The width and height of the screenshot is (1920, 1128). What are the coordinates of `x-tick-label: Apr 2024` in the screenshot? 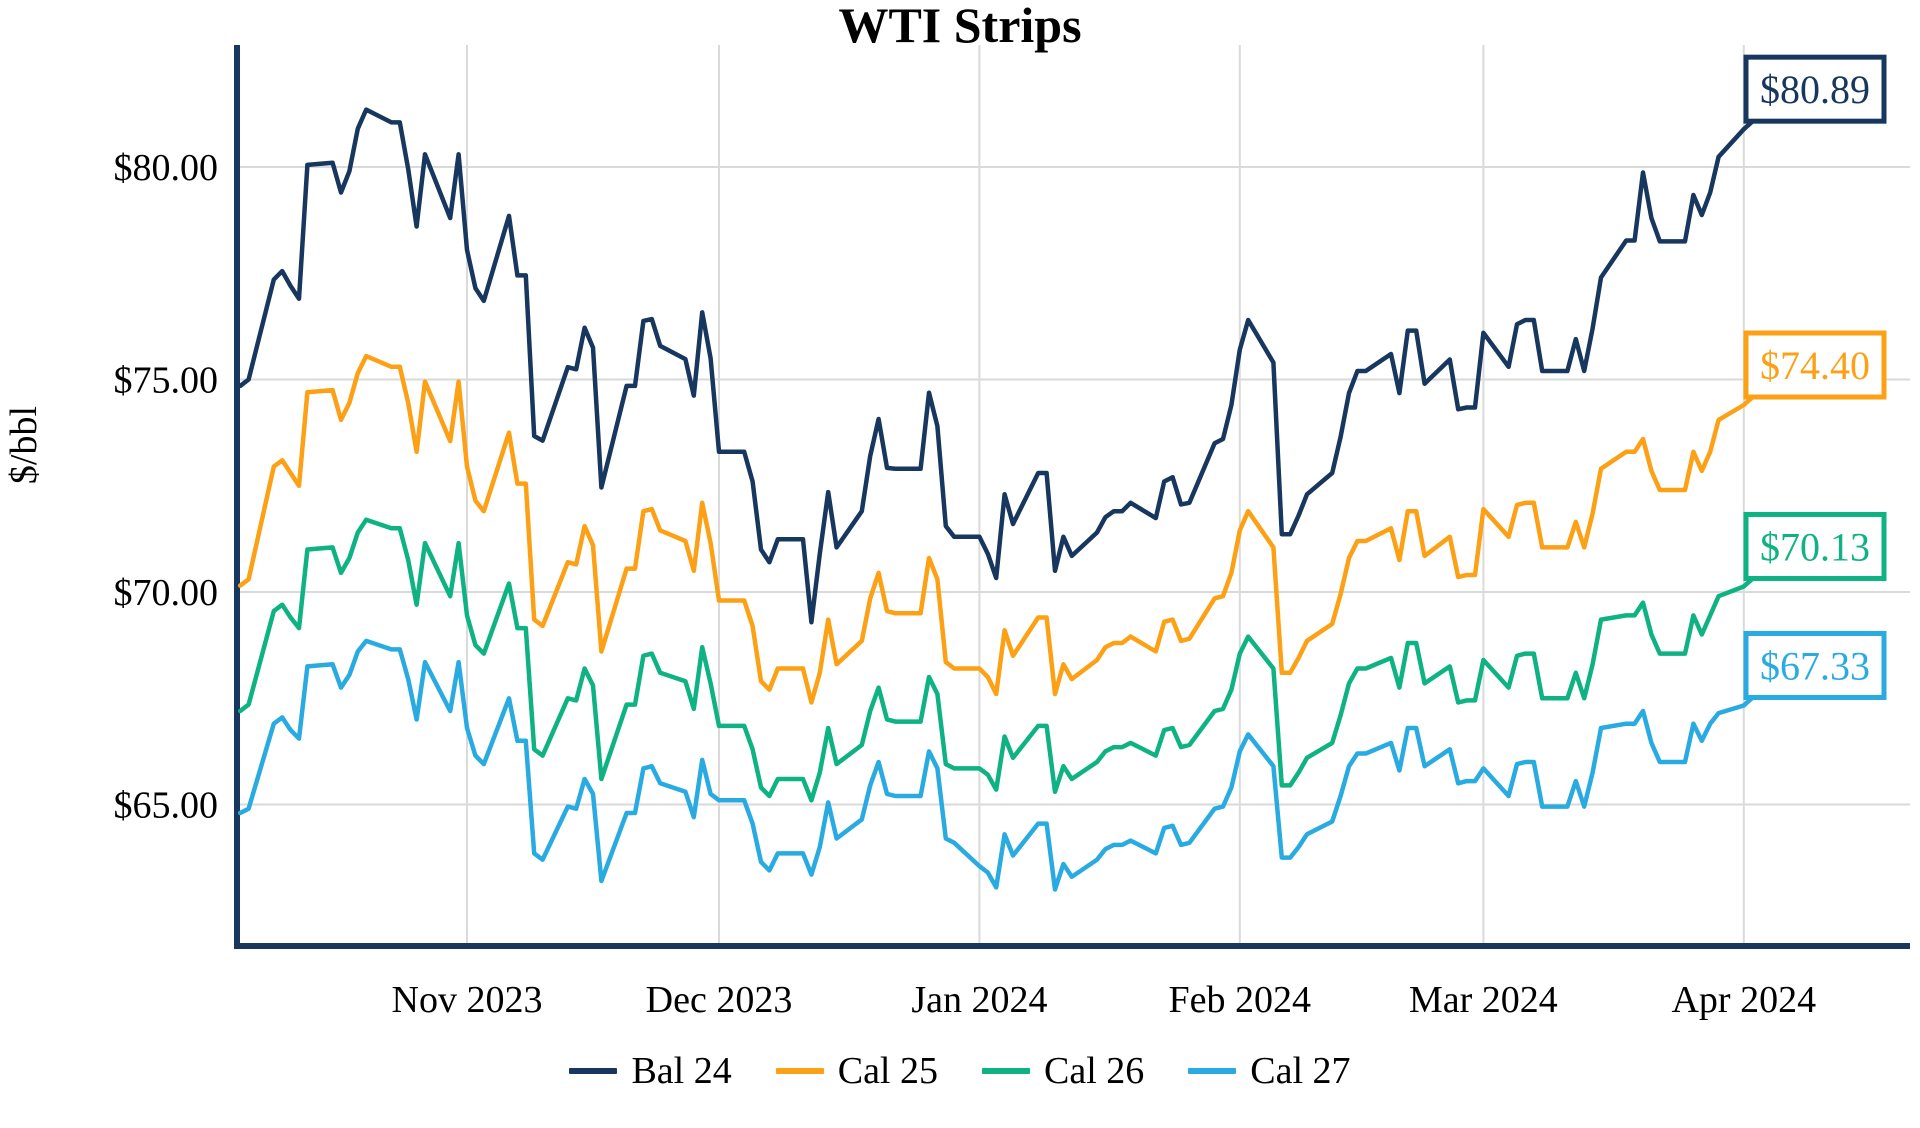 It's located at (1743, 1000).